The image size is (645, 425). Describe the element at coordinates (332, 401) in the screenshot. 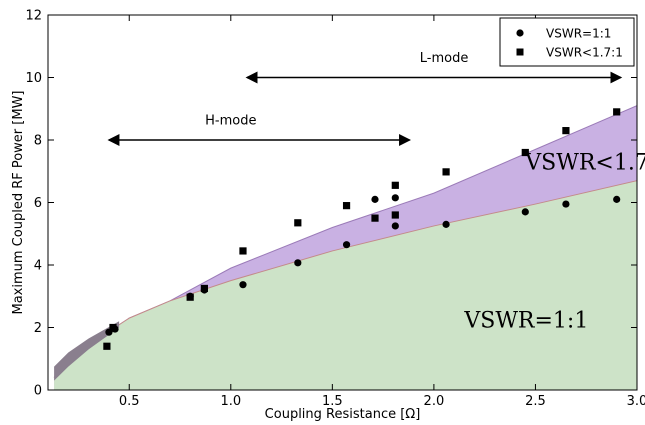

I see `x-tick-label: 1.5` at that location.